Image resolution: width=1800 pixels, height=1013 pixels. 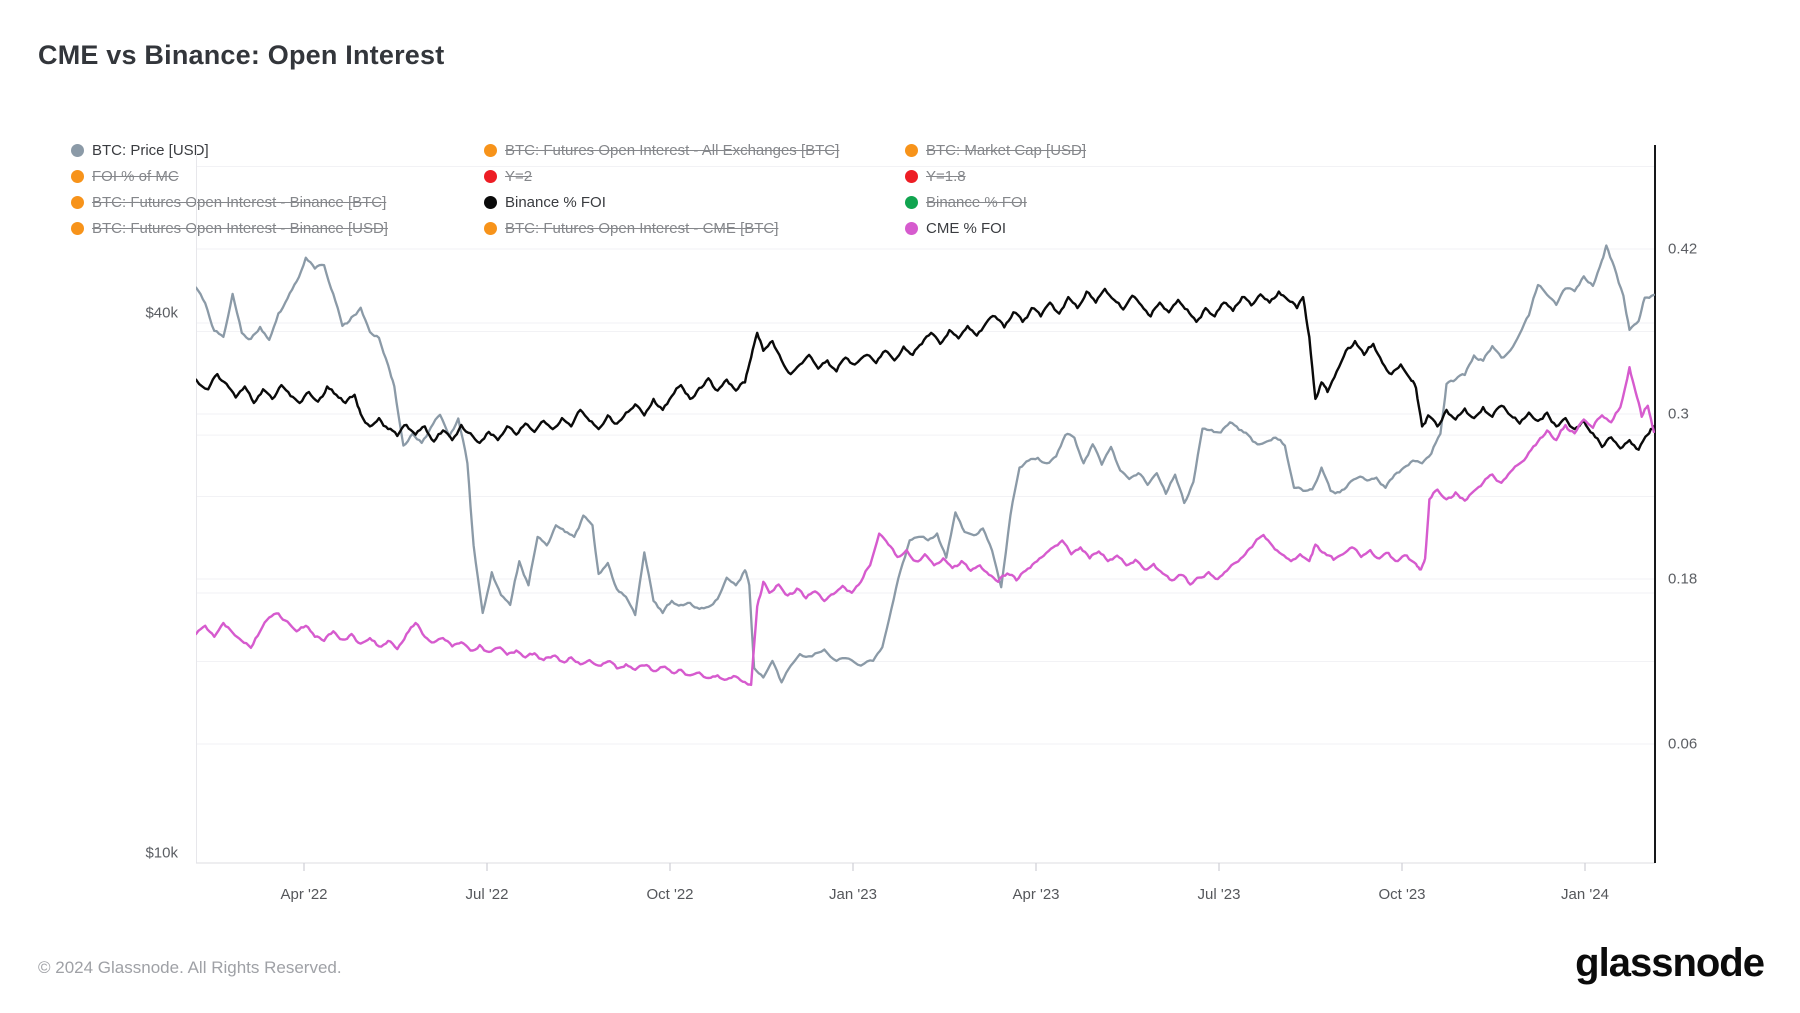 I want to click on x-axis-tick-label: Jul '23, so click(x=1219, y=894).